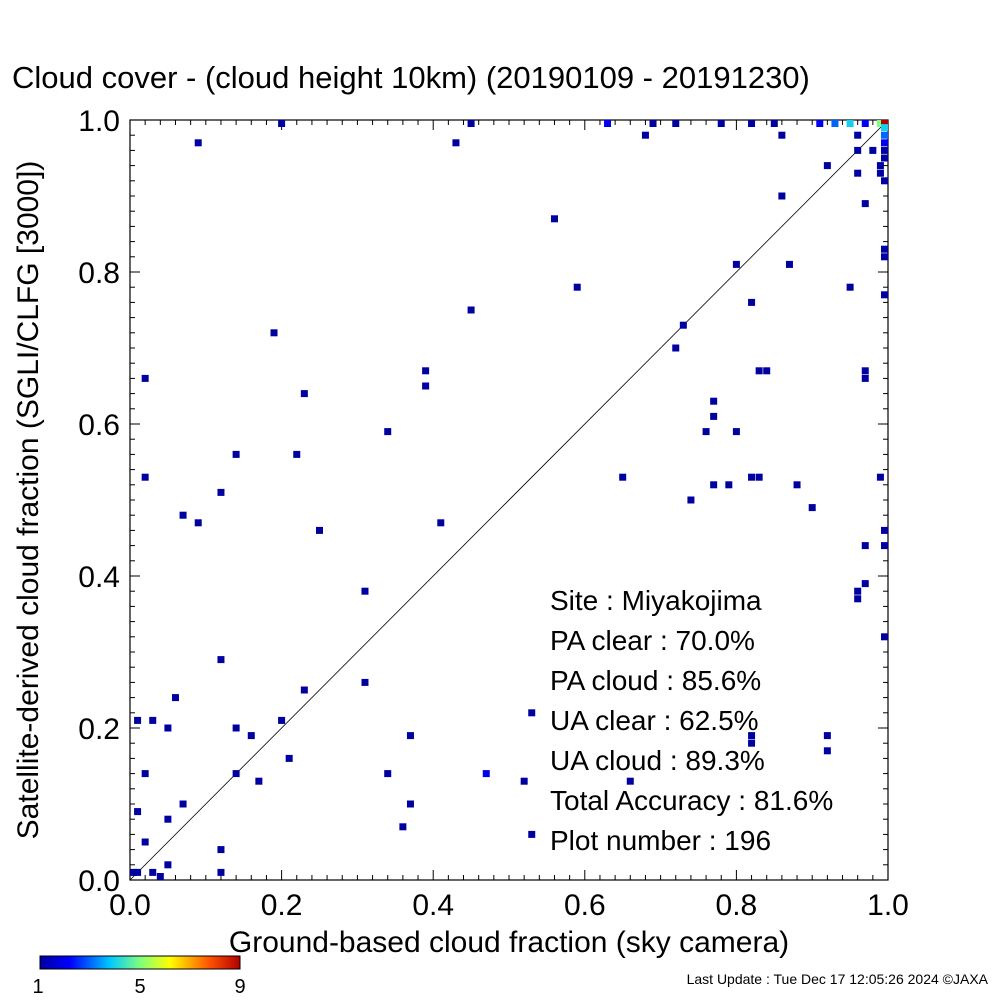 This screenshot has width=1000, height=1000. What do you see at coordinates (282, 905) in the screenshot?
I see `x-tick-label: 0.2` at bounding box center [282, 905].